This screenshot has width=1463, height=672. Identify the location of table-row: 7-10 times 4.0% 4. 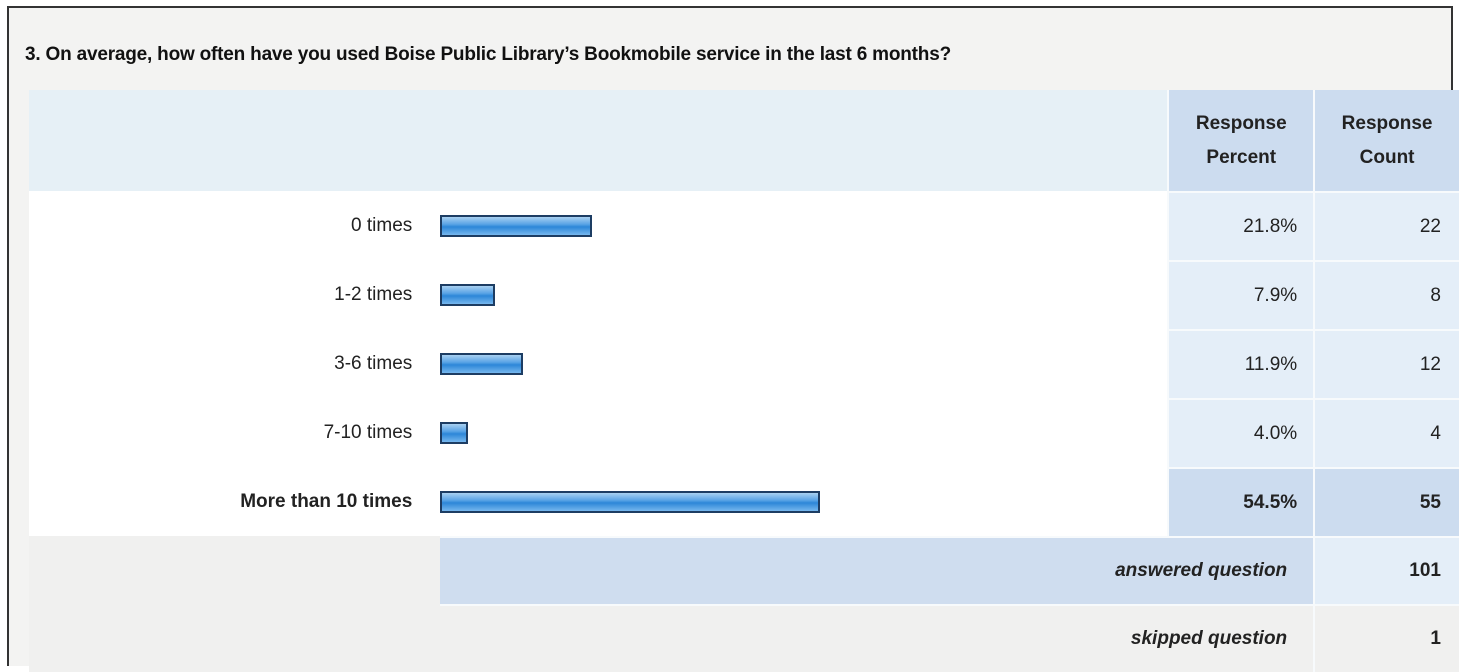
(744, 432).